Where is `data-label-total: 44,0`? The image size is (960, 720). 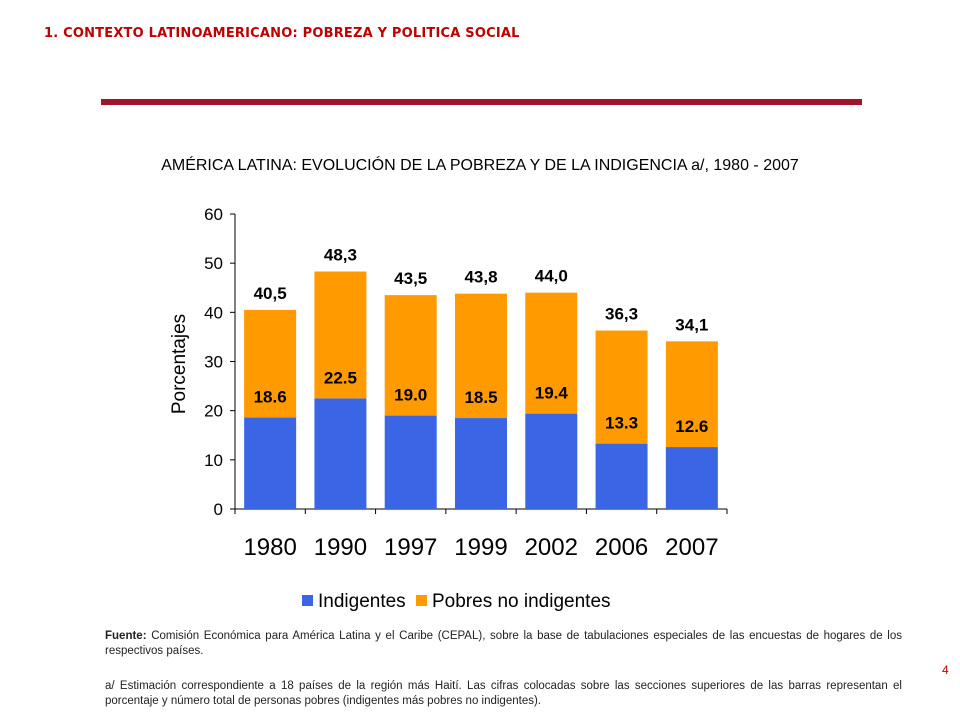 data-label-total: 44,0 is located at coordinates (551, 276).